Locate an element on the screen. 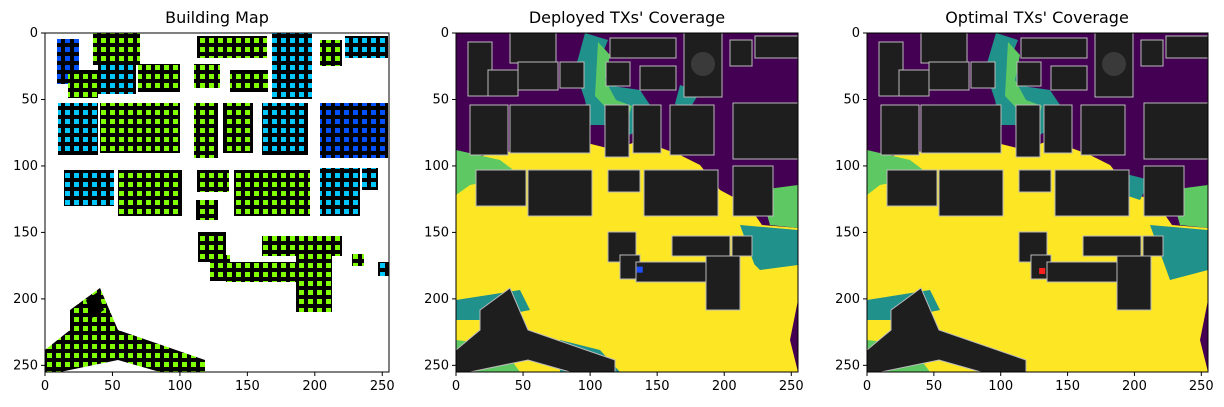 Image resolution: width=1224 pixels, height=407 pixels. panel-title: Optimal TXs' Coverage is located at coordinates (1037, 17).